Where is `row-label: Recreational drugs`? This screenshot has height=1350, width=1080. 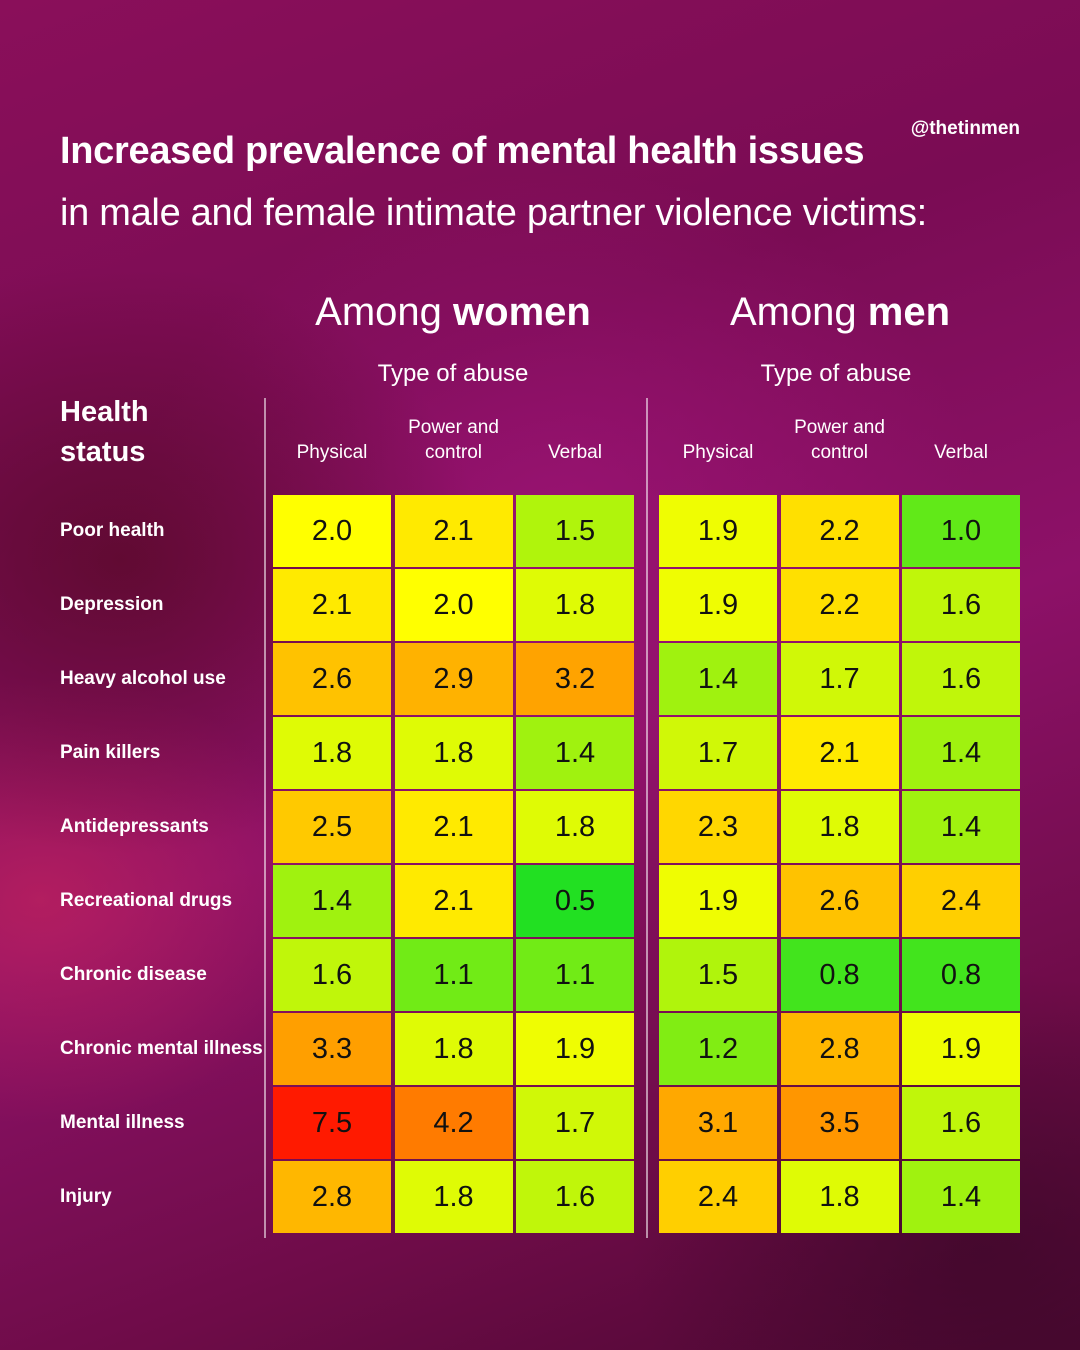
row-label: Recreational drugs is located at coordinates (146, 900).